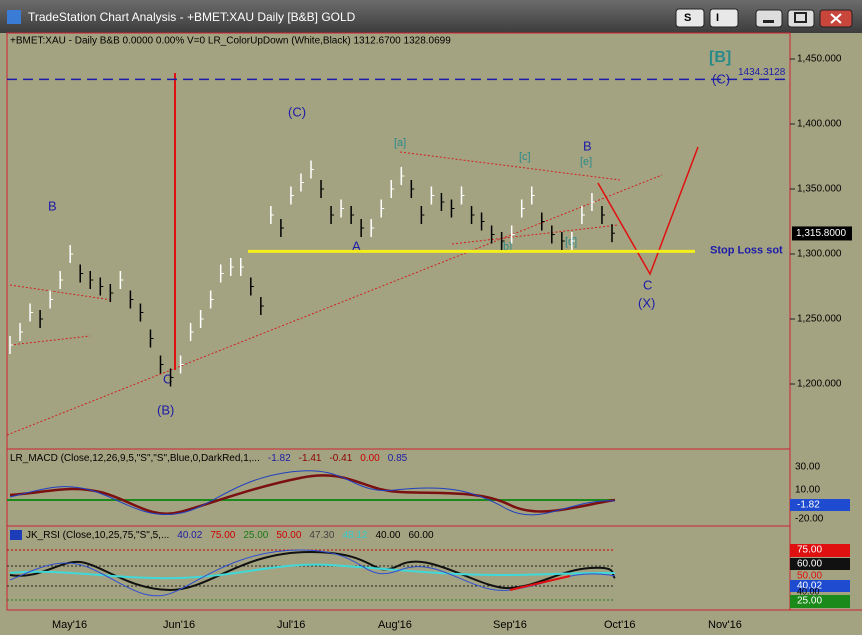 Image resolution: width=862 pixels, height=635 pixels. What do you see at coordinates (720, 57) in the screenshot?
I see `wave-label: [B]` at bounding box center [720, 57].